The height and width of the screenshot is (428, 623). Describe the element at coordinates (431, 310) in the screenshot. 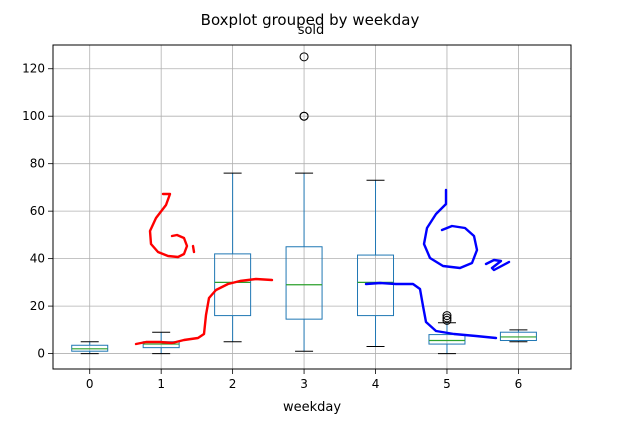

I see `annotation-blue-curve` at that location.